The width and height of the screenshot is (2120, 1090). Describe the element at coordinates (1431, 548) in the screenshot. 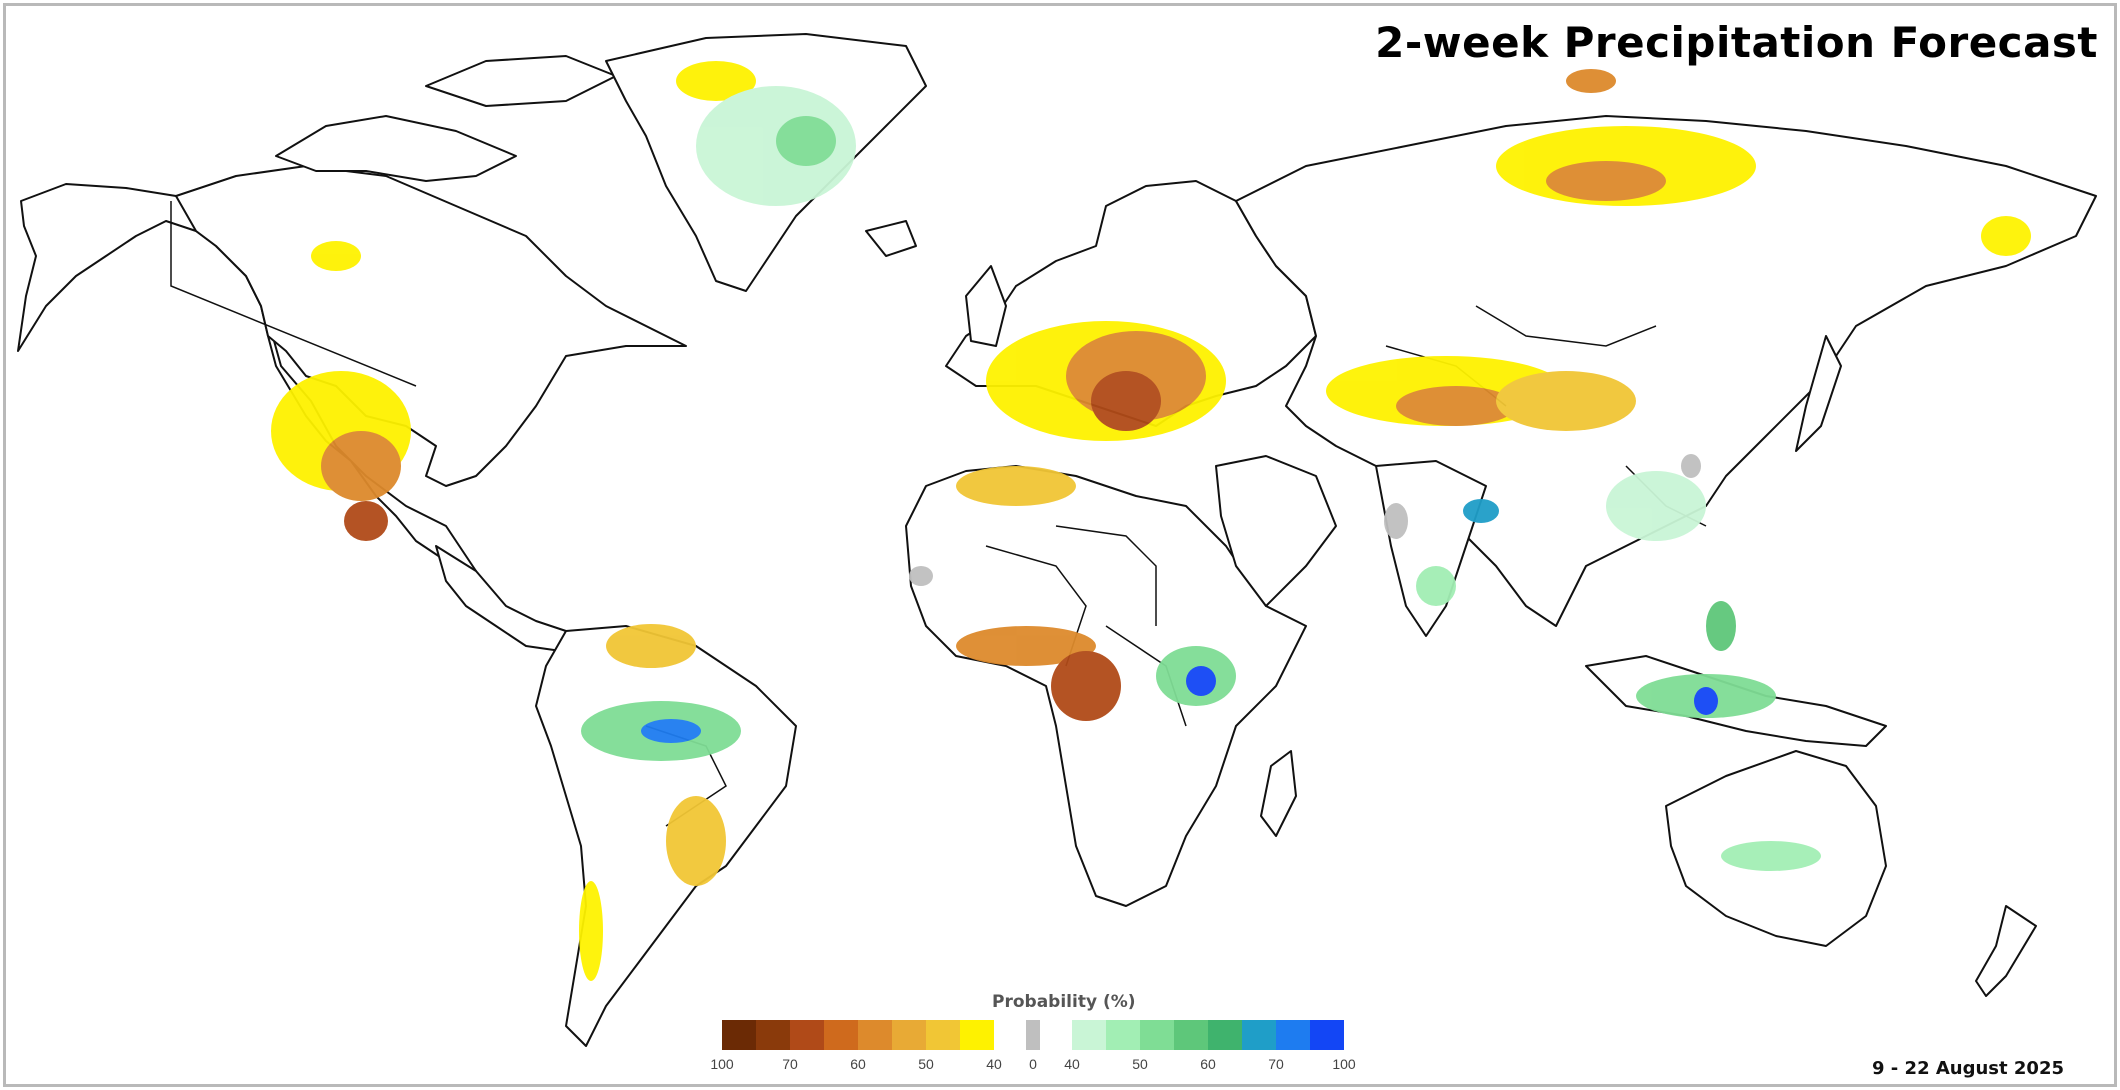

I see `region-india` at that location.